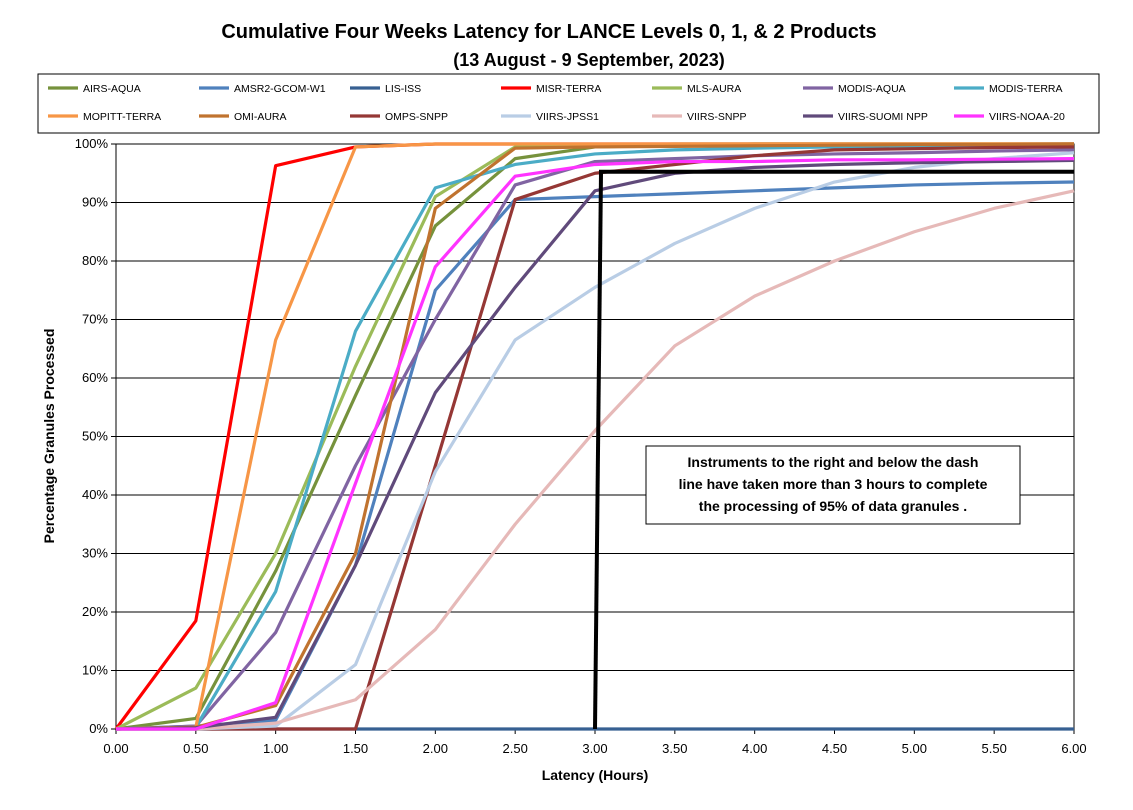 The height and width of the screenshot is (810, 1133). I want to click on legend-item: MODIS-TERRA, so click(1008, 89).